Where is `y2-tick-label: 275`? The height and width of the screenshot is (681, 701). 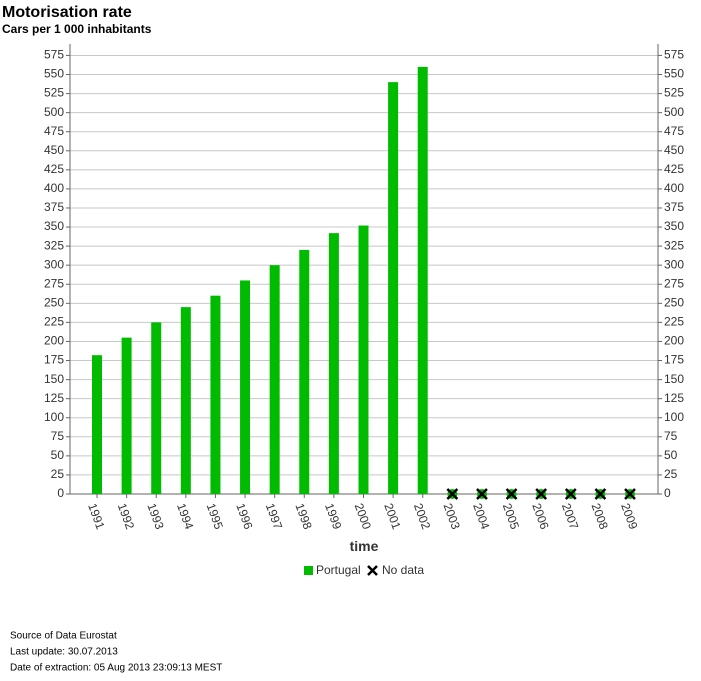 y2-tick-label: 275 is located at coordinates (674, 283).